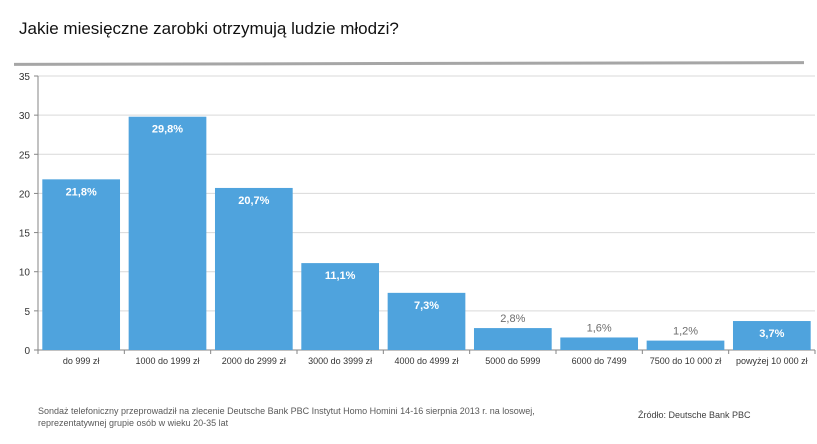 This screenshot has width=817, height=444. What do you see at coordinates (599, 328) in the screenshot?
I see `data-label: 1,6%` at bounding box center [599, 328].